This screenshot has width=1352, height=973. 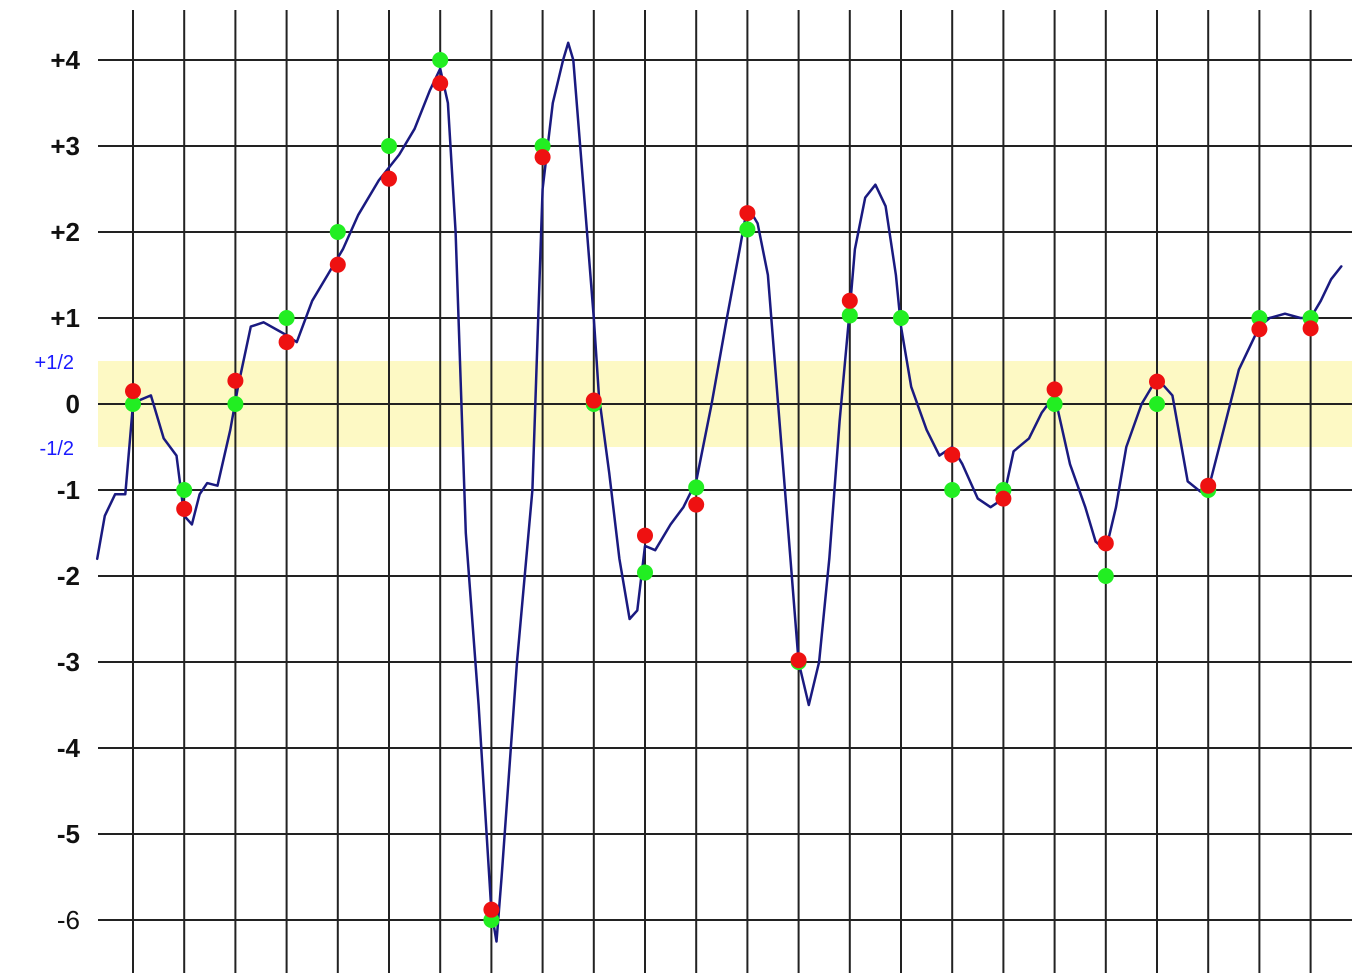 I want to click on y-tick-label: -2, so click(x=68, y=576).